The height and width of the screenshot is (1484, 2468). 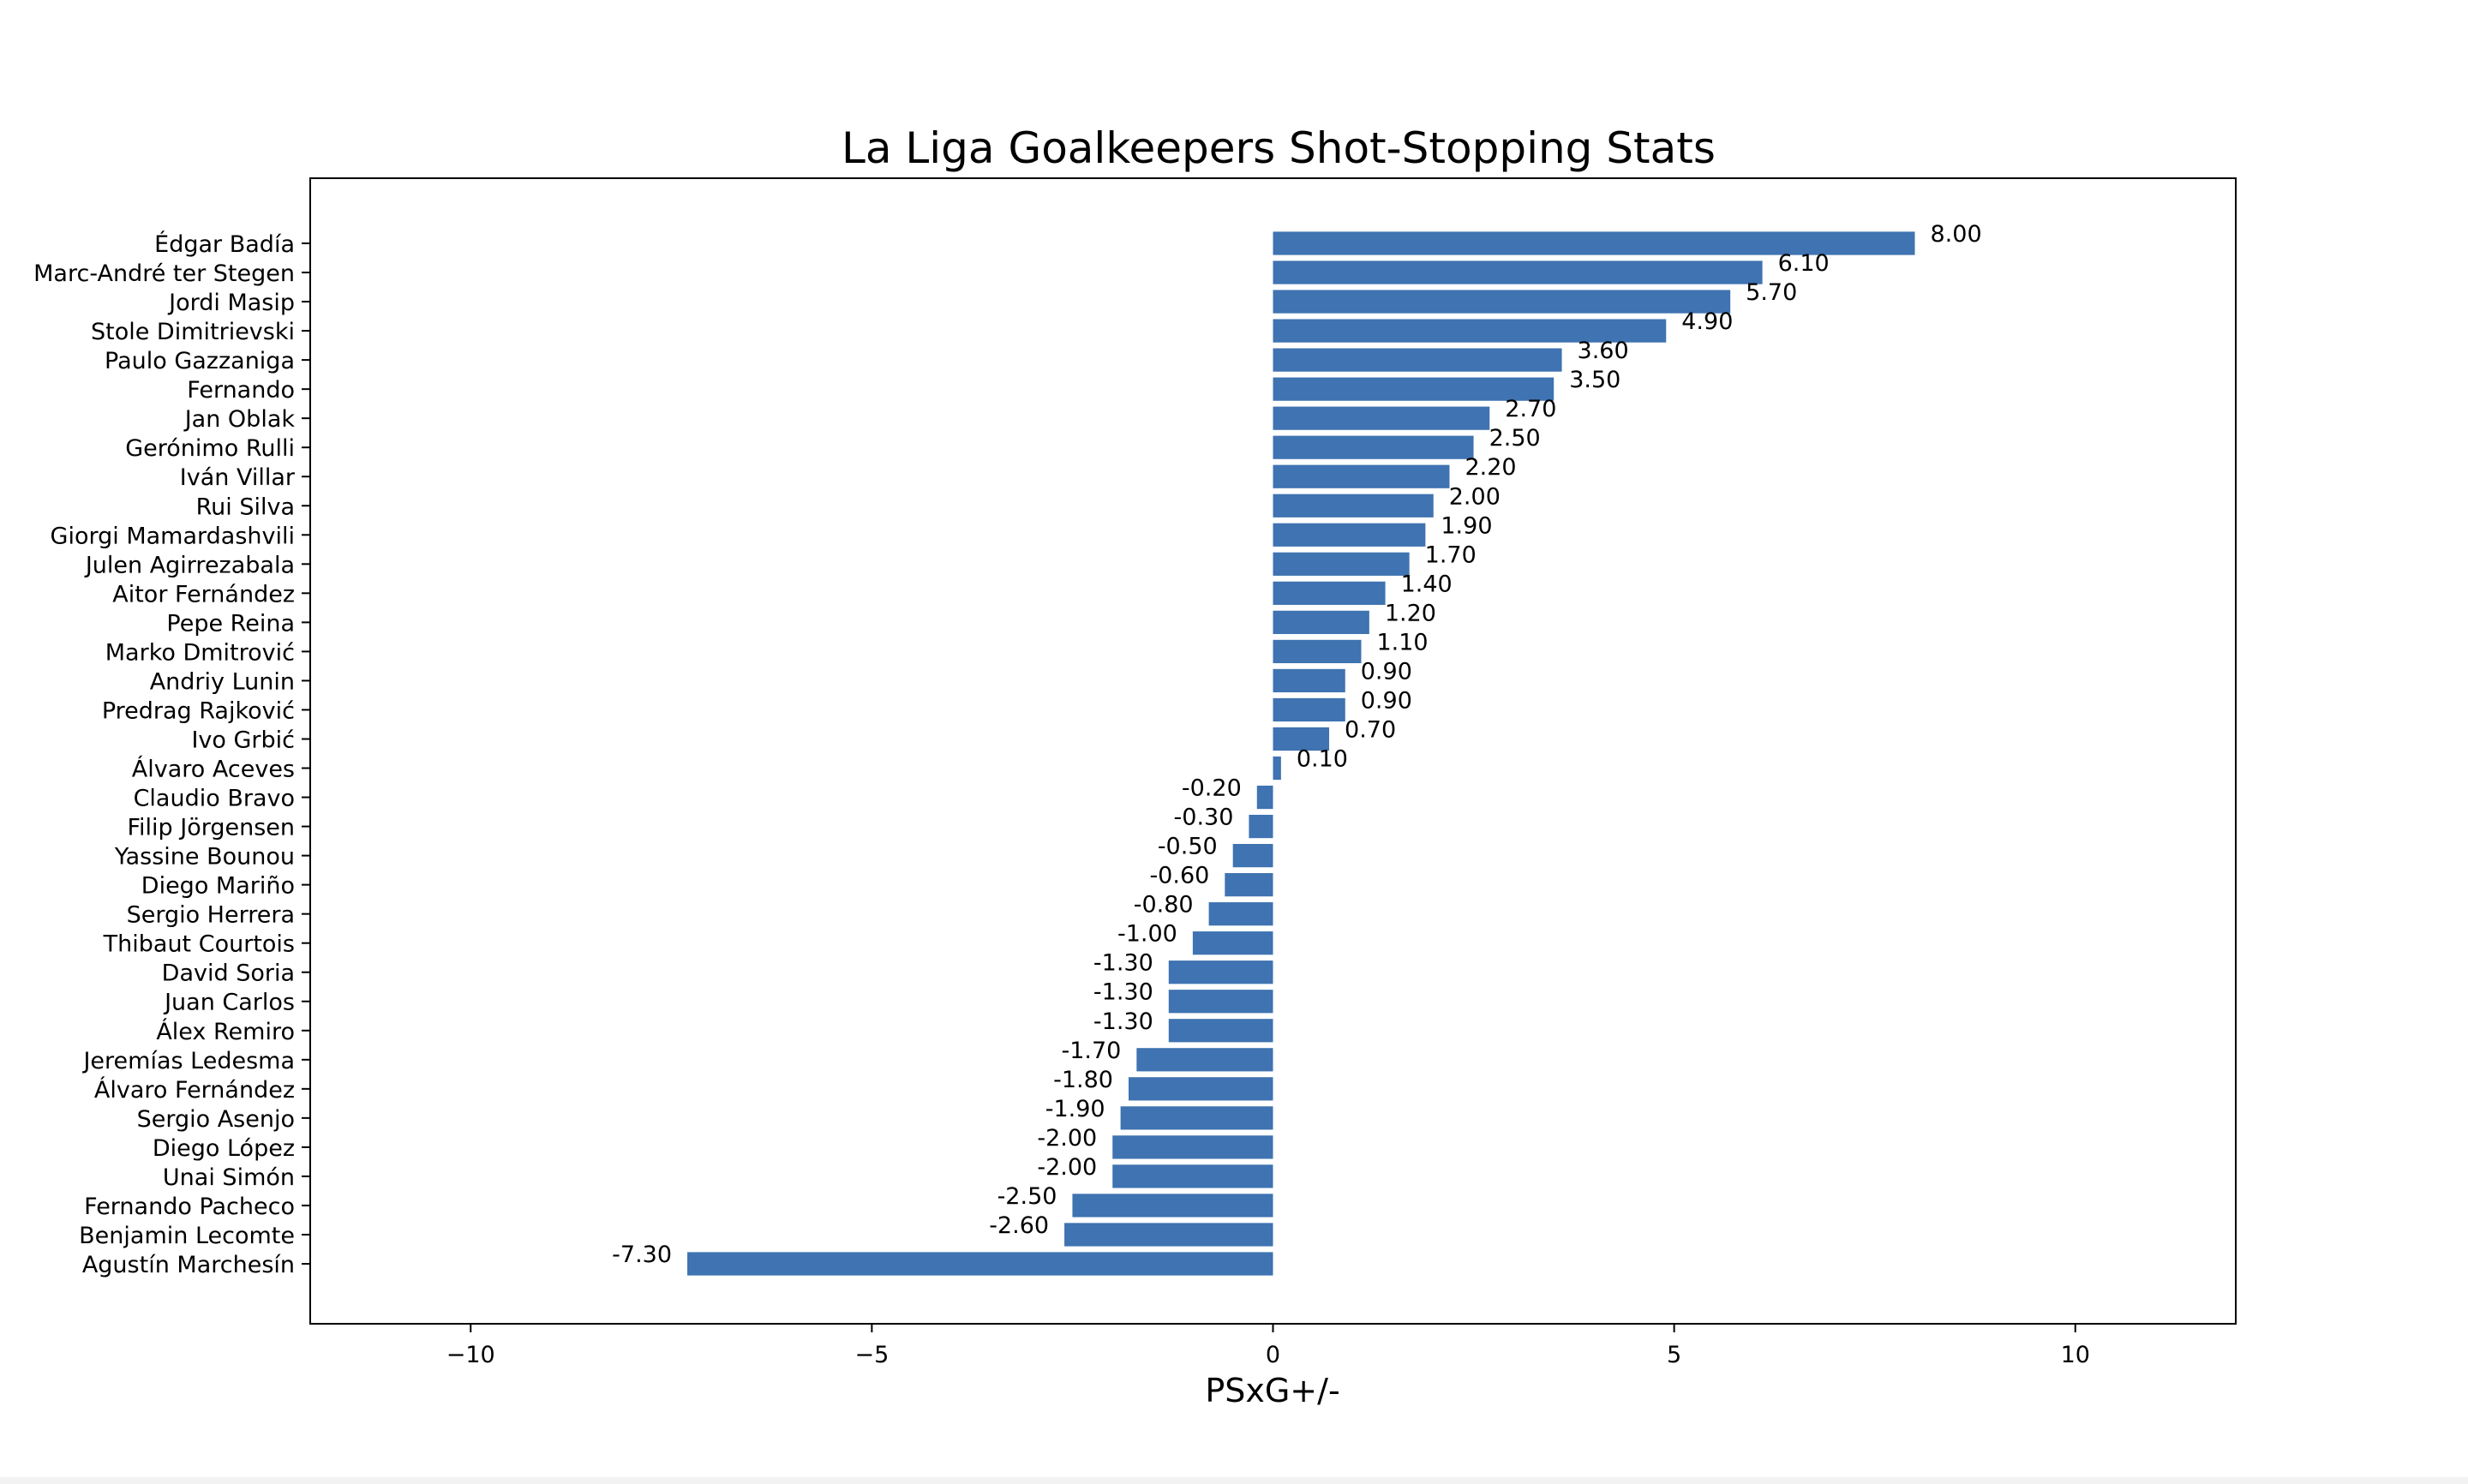 I want to click on y-tick-label: Predrag Rajković, so click(x=198, y=710).